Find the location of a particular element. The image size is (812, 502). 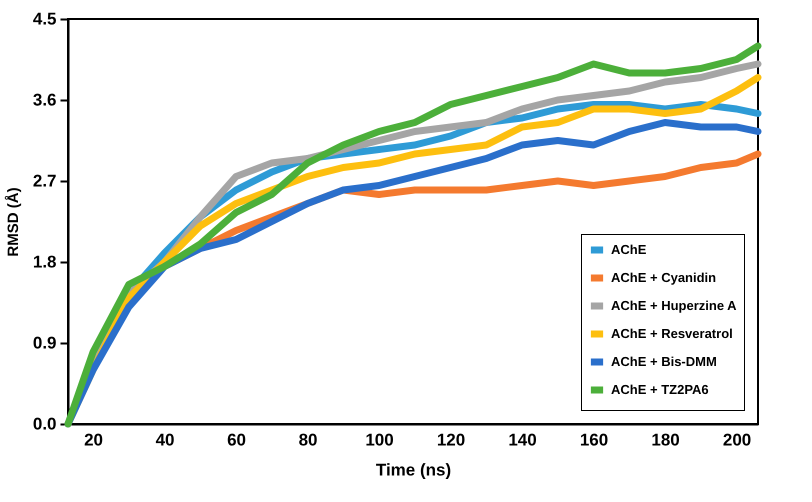

y-tick-label: 1.8 is located at coordinates (44, 262).